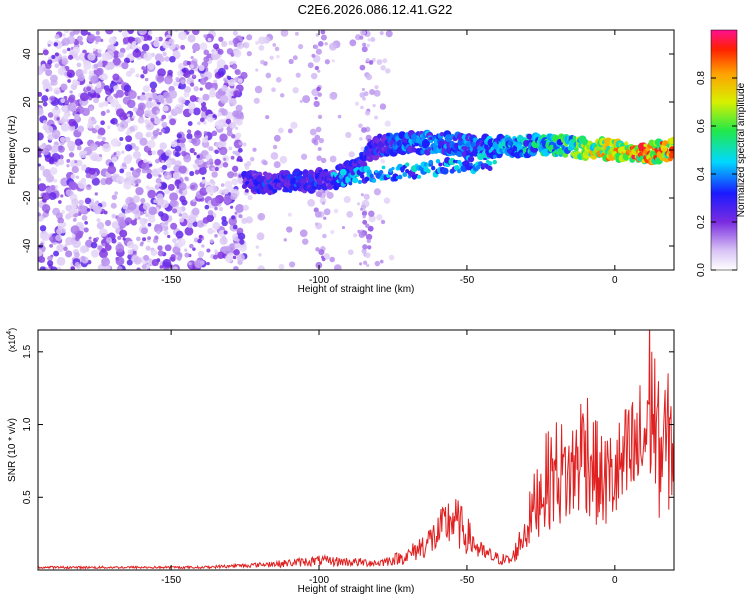 The width and height of the screenshot is (750, 600). What do you see at coordinates (27, 245) in the screenshot?
I see `top-y-tick-label: -40` at bounding box center [27, 245].